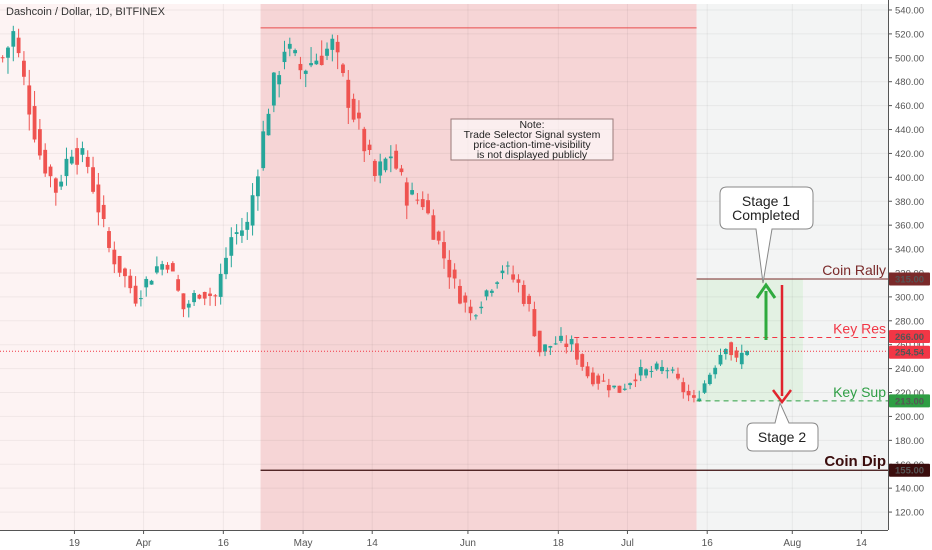 This screenshot has width=932, height=550. Describe the element at coordinates (627, 543) in the screenshot. I see `time-tick-label: Jul` at that location.